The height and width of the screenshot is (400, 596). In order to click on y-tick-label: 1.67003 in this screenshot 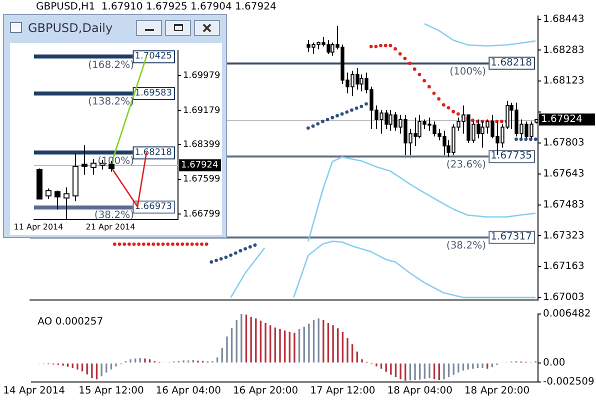, I will do `click(563, 298)`.